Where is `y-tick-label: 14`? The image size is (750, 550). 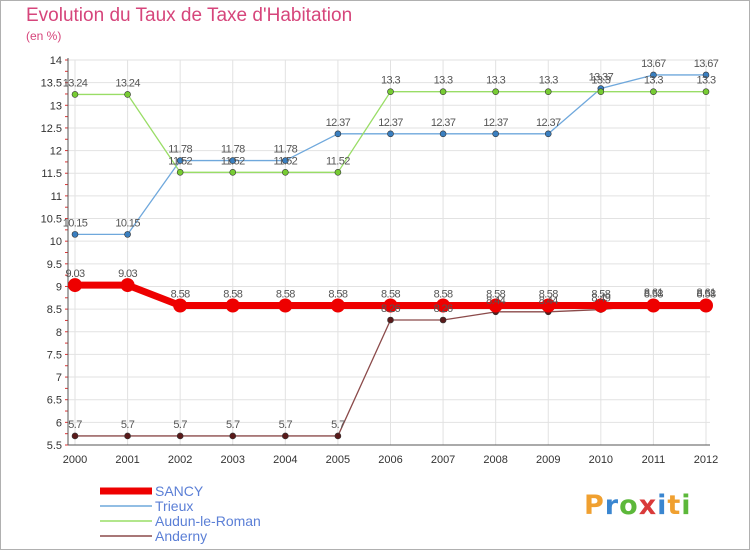
y-tick-label: 14 is located at coordinates (56, 61).